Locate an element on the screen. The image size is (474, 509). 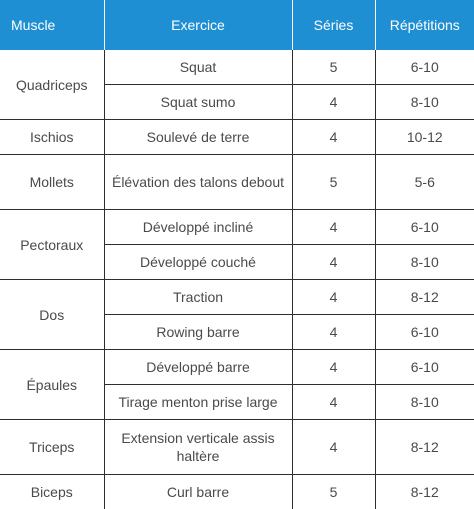
reps-cell: 5-6 is located at coordinates (424, 182).